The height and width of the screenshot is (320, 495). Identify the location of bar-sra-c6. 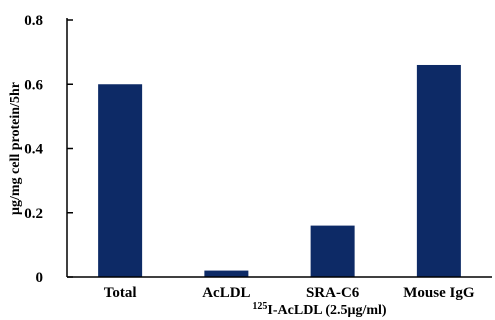
(332, 251).